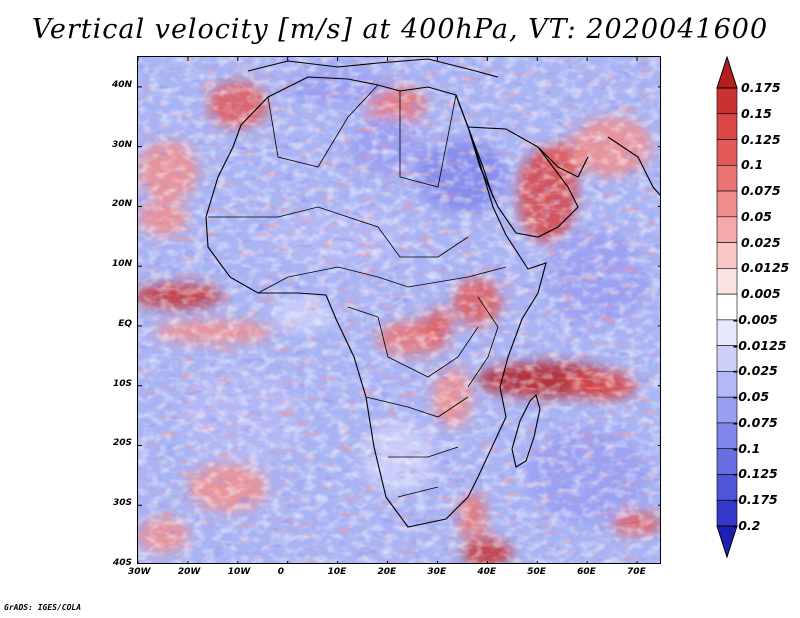 The height and width of the screenshot is (618, 800). Describe the element at coordinates (387, 572) in the screenshot. I see `lon-label: 20E` at that location.